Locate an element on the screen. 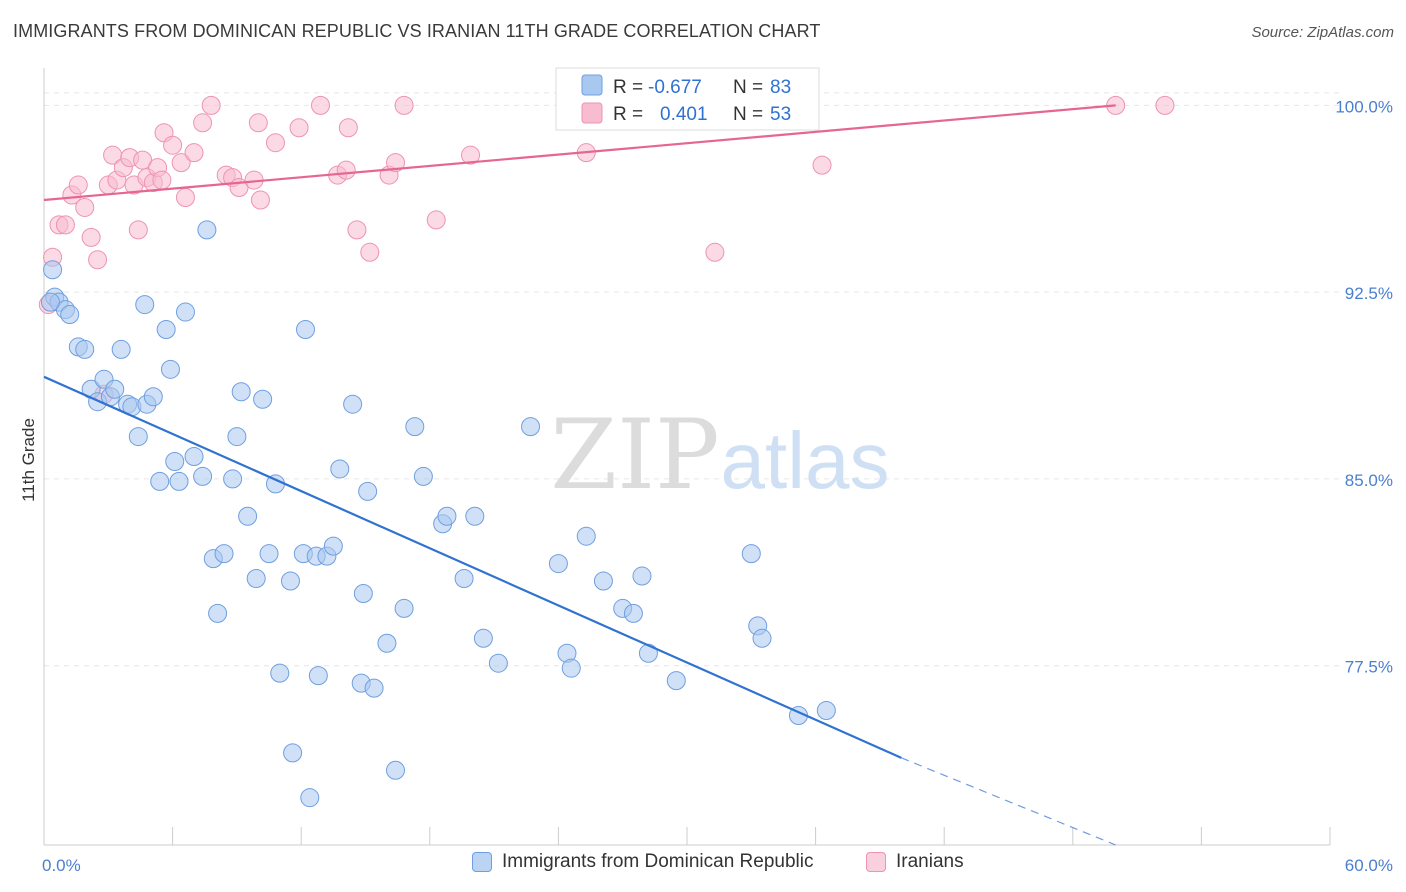 The image size is (1406, 892). trend-line-iranians is located at coordinates (579, 153).